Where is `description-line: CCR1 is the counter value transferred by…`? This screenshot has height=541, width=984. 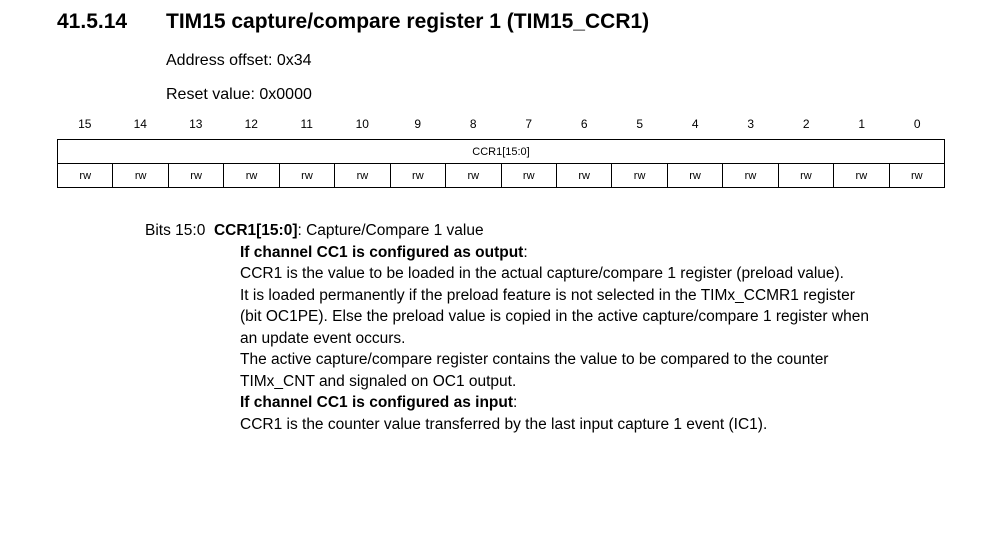 description-line: CCR1 is the counter value transferred by… is located at coordinates (504, 424).